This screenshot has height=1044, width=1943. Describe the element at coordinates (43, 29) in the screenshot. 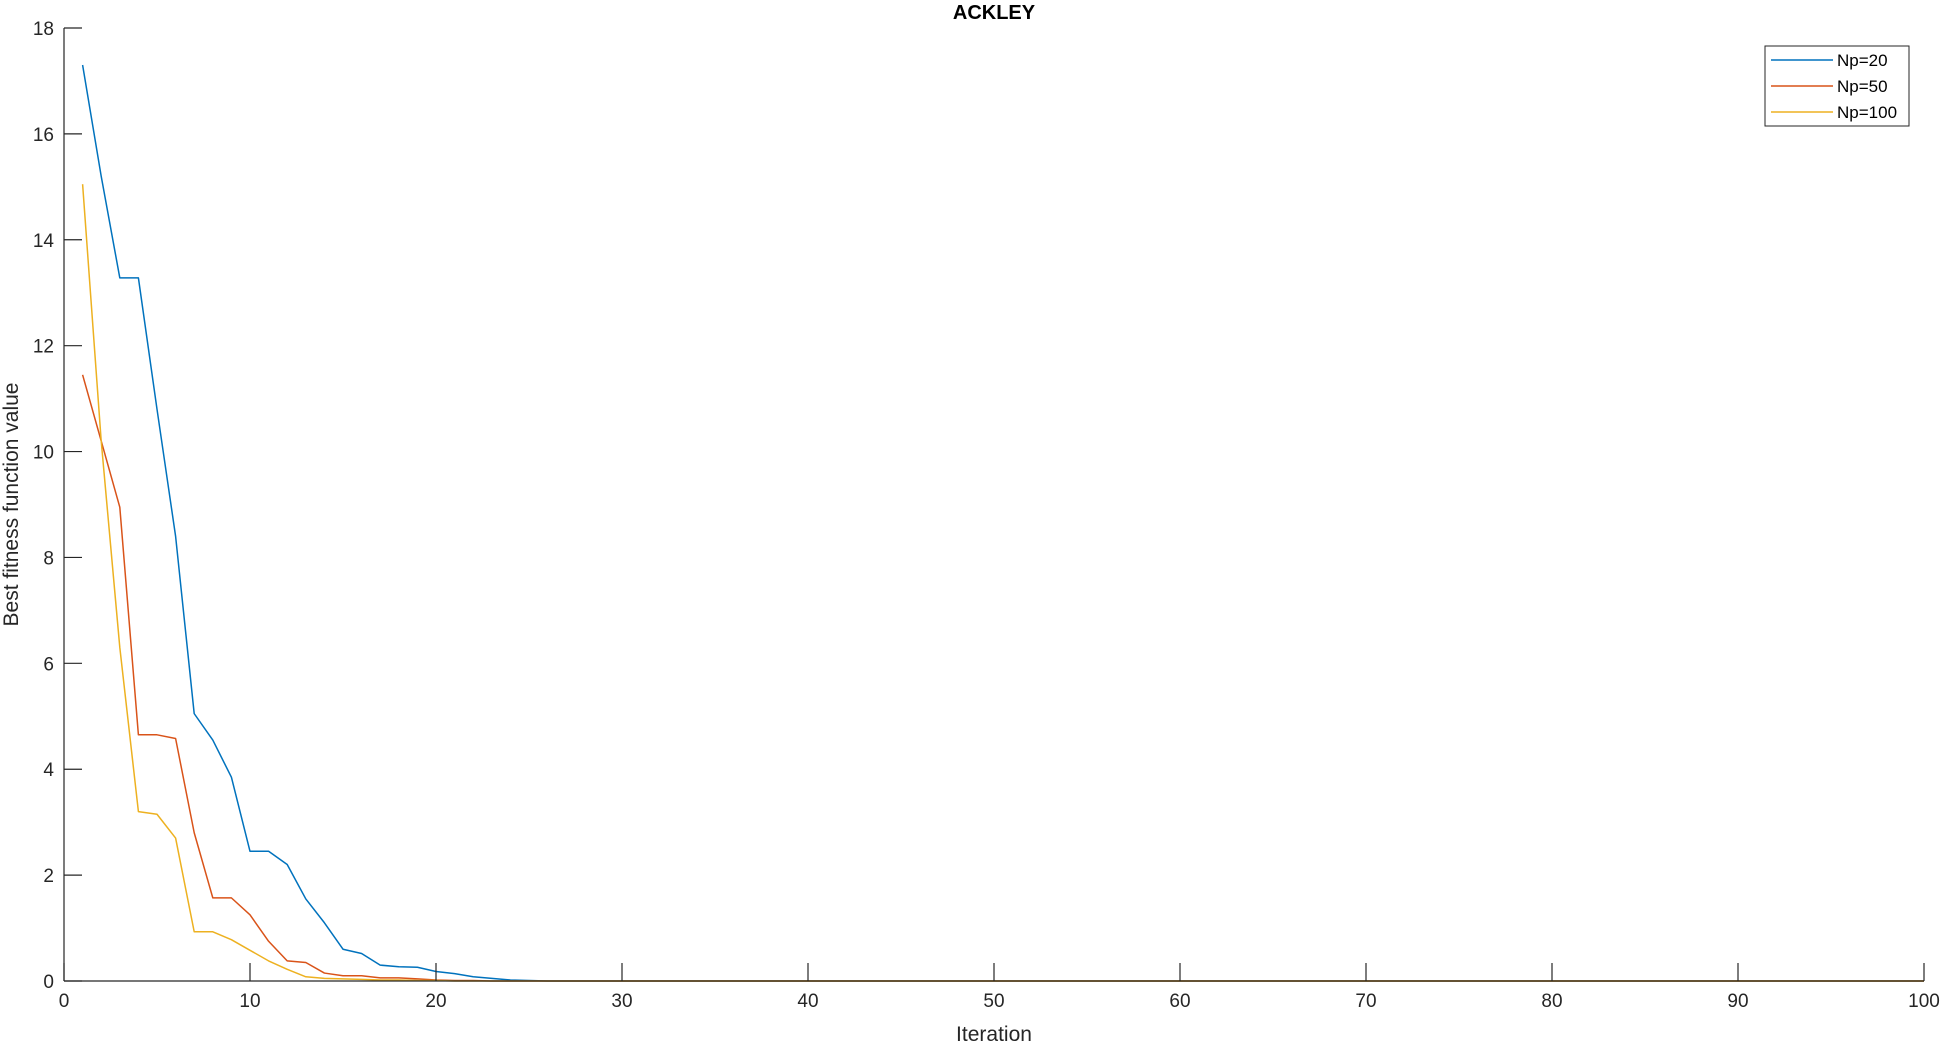

I see `y-tick-label: 18` at that location.